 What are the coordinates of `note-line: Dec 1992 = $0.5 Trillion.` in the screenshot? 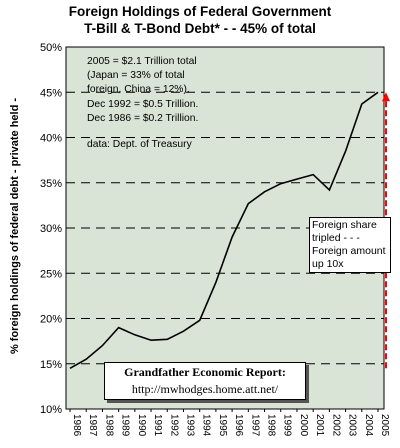 It's located at (143, 104).